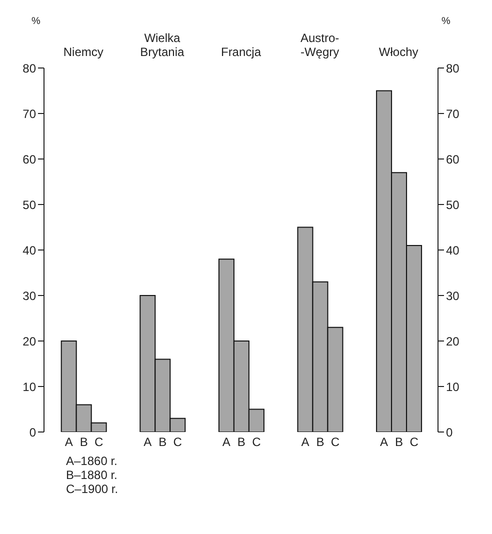 The image size is (492, 534). Describe the element at coordinates (68, 442) in the screenshot. I see `series-label: A` at that location.